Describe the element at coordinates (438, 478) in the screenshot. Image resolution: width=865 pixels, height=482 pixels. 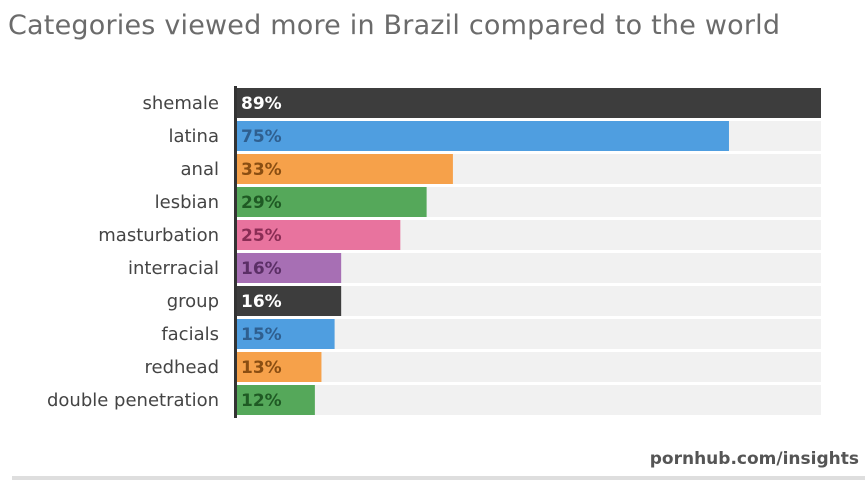
I see `bottom-divider` at that location.